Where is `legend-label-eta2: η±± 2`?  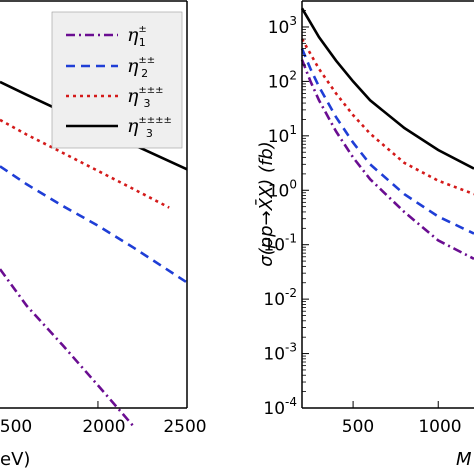 legend-label-eta2: η±± 2 is located at coordinates (141, 67).